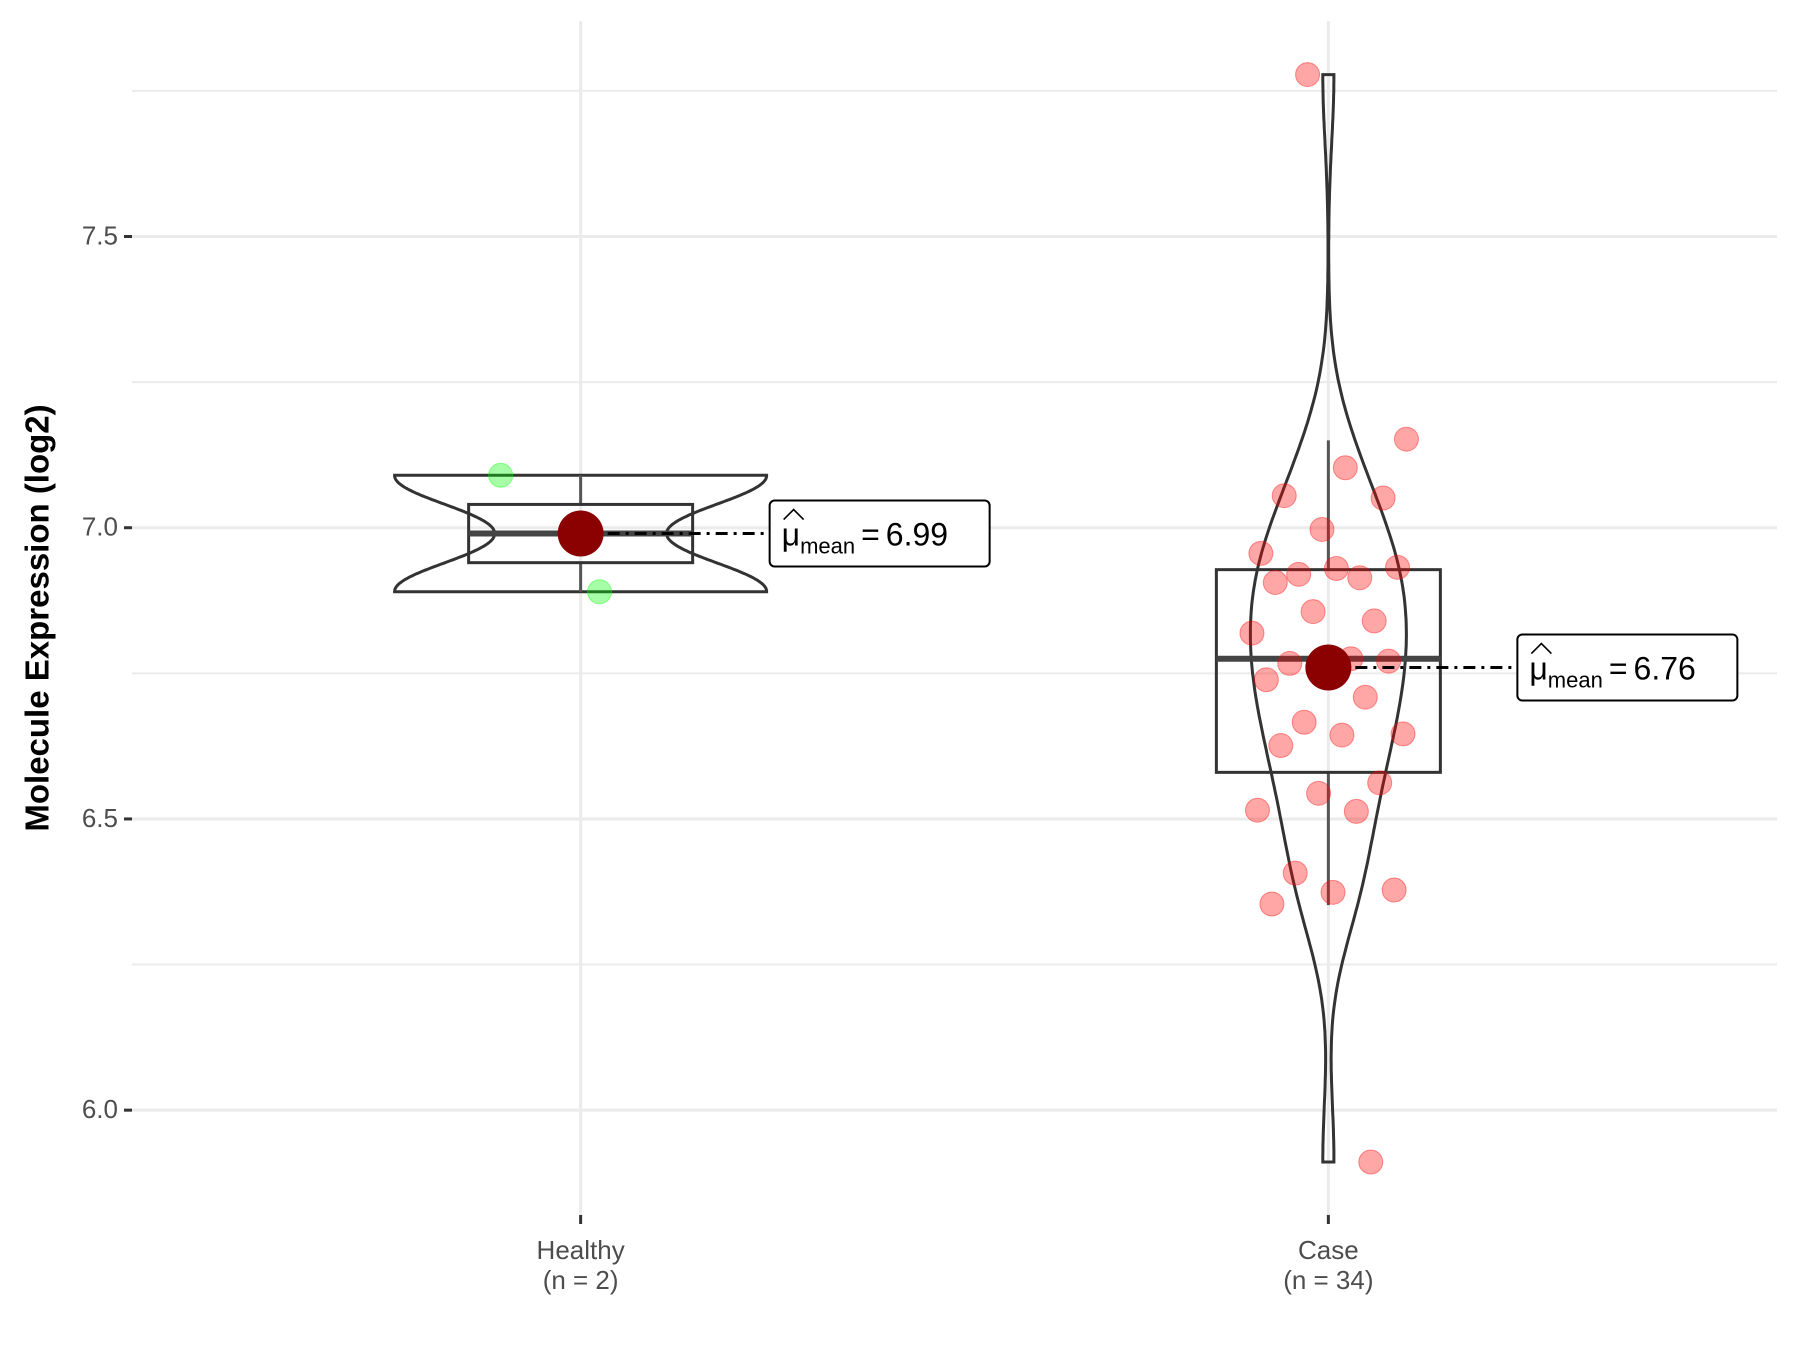 The height and width of the screenshot is (1350, 1800). I want to click on y-tick-label: 6.0, so click(100, 1109).